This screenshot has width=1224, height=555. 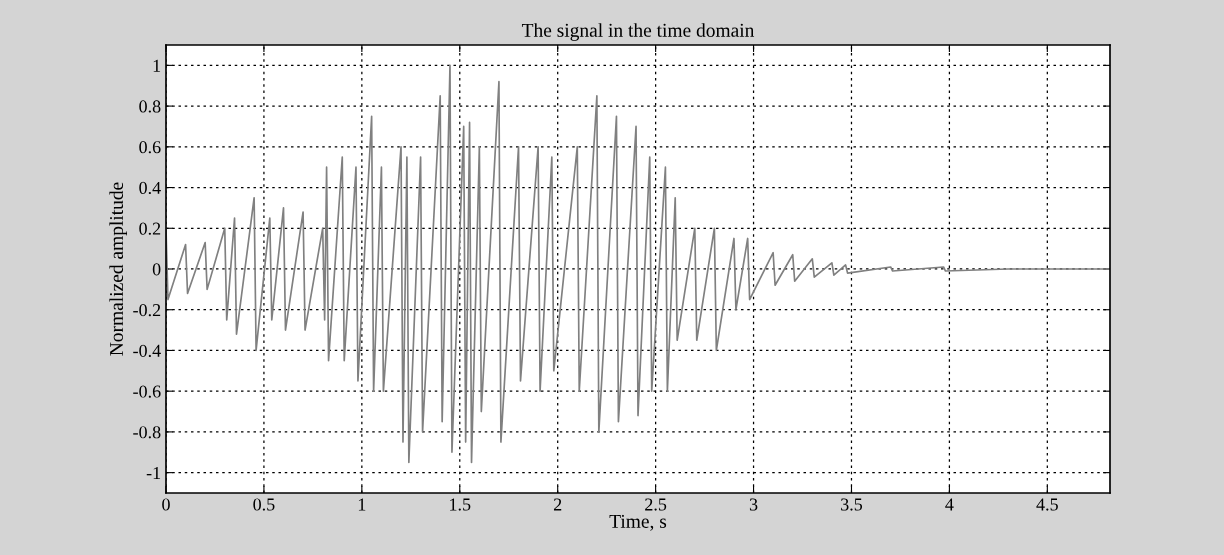 What do you see at coordinates (153, 472) in the screenshot?
I see `y-tick-label: -1` at bounding box center [153, 472].